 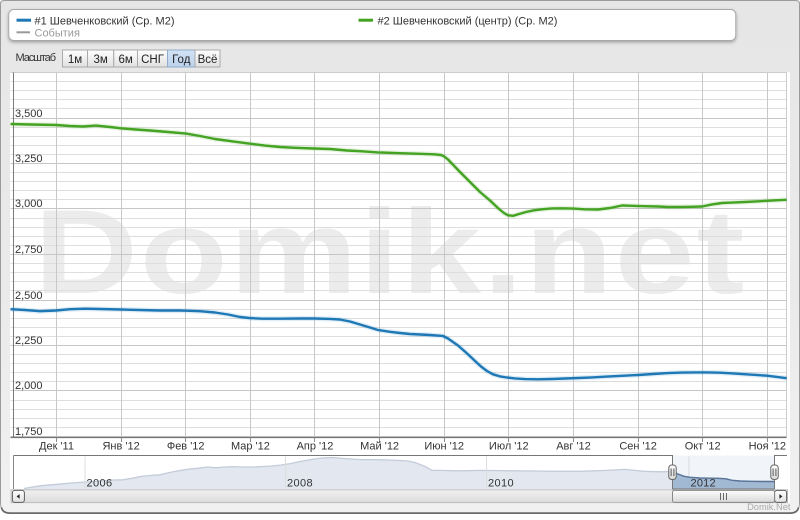 I want to click on svg-text: Фев '12, so click(x=186, y=447).